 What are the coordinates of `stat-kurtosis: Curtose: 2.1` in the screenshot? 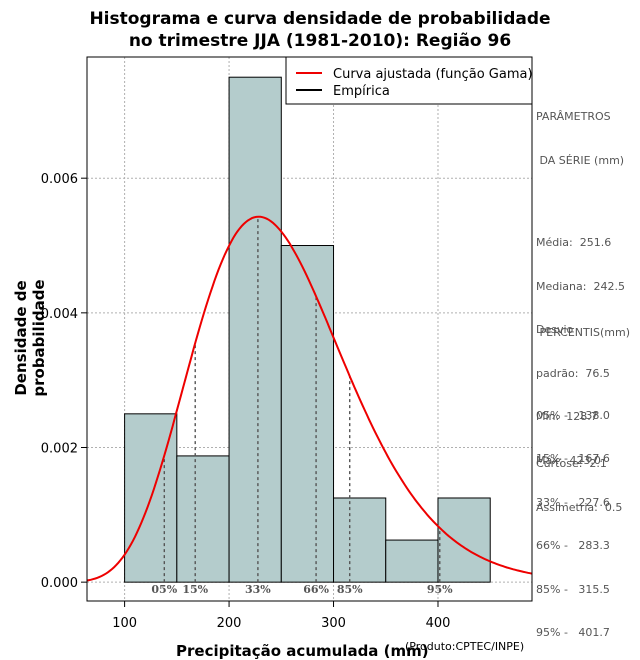 It's located at (571, 463).